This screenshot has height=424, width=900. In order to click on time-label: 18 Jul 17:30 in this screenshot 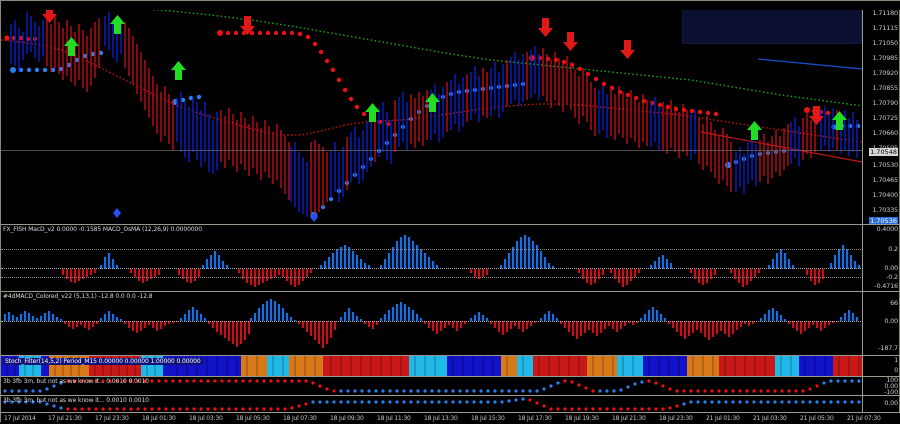, I will do `click(535, 418)`.